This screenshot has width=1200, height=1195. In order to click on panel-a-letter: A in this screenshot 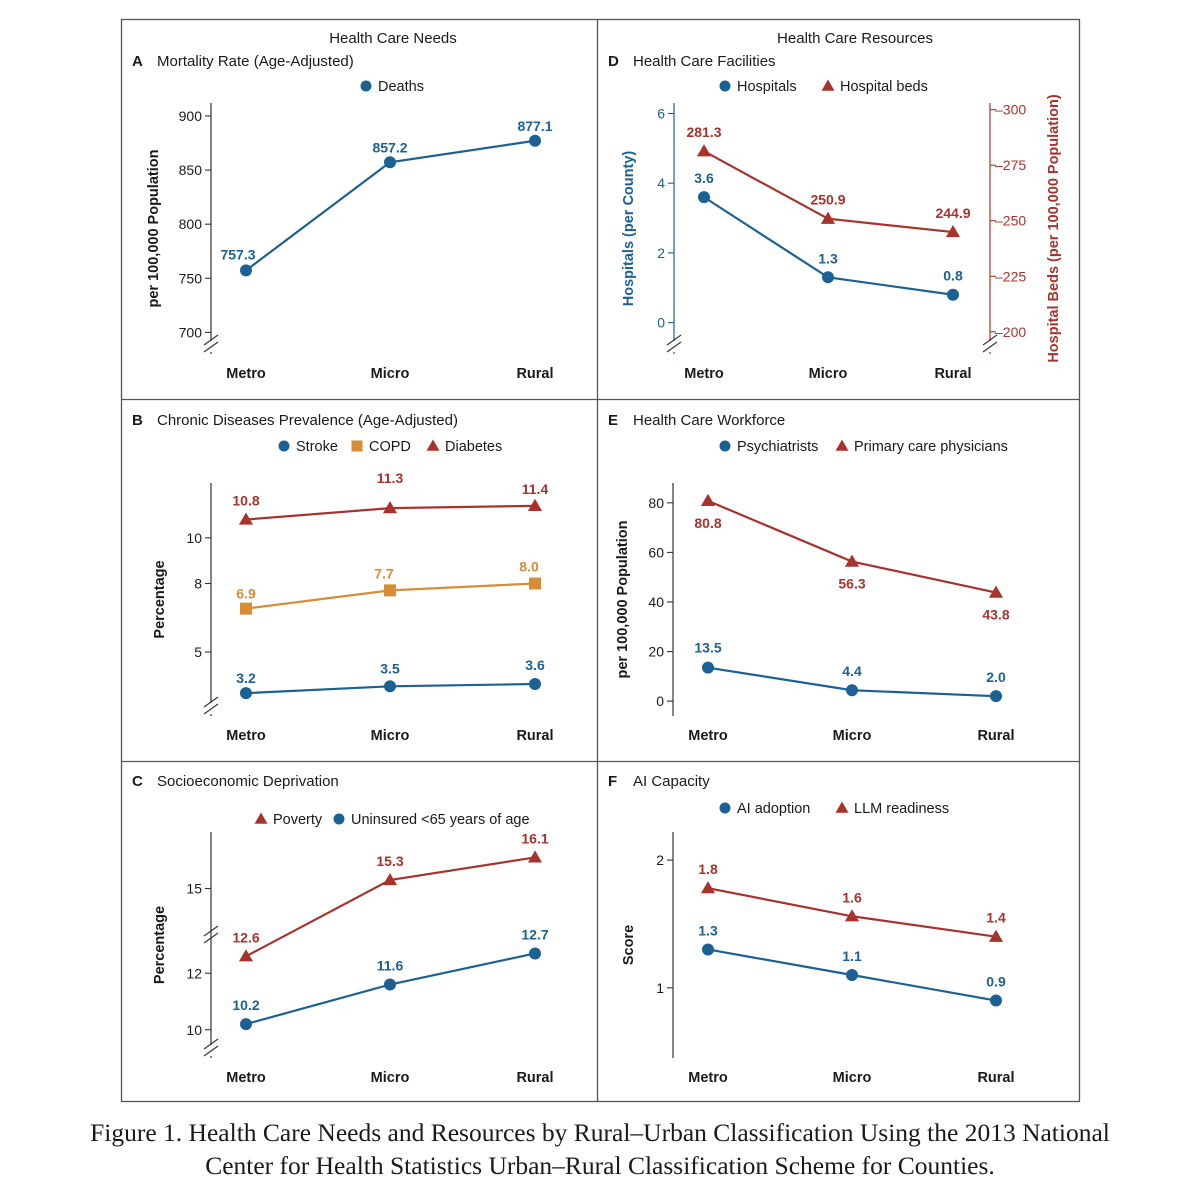, I will do `click(137, 61)`.